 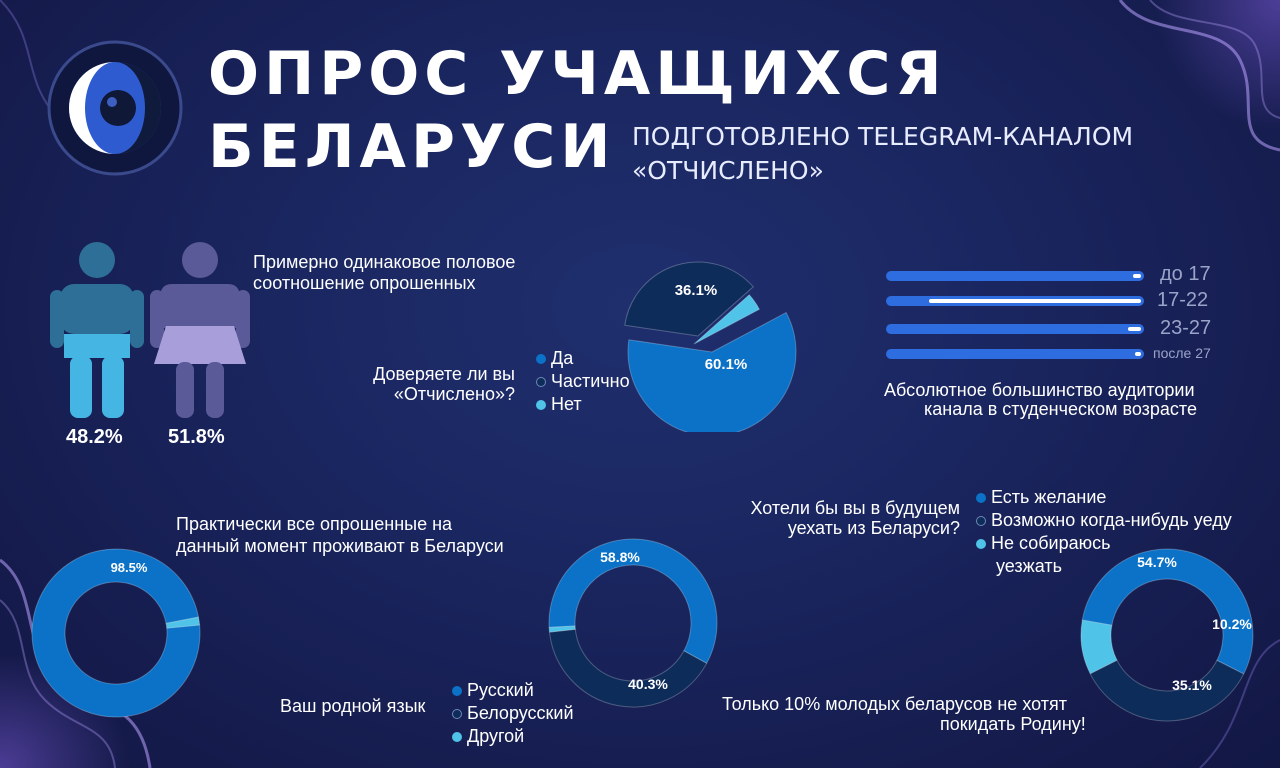 I want to click on female-percent-label: 51.8%, so click(x=196, y=437).